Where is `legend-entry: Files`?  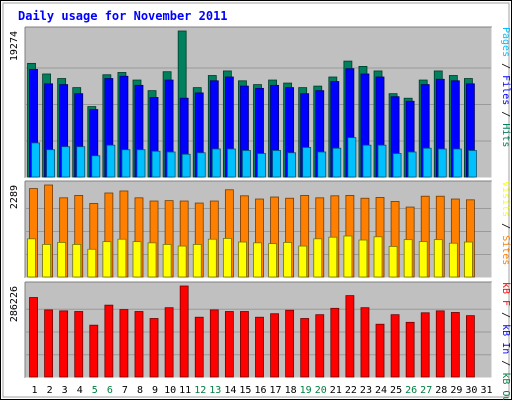 legend-entry: Files is located at coordinates (505, 90).